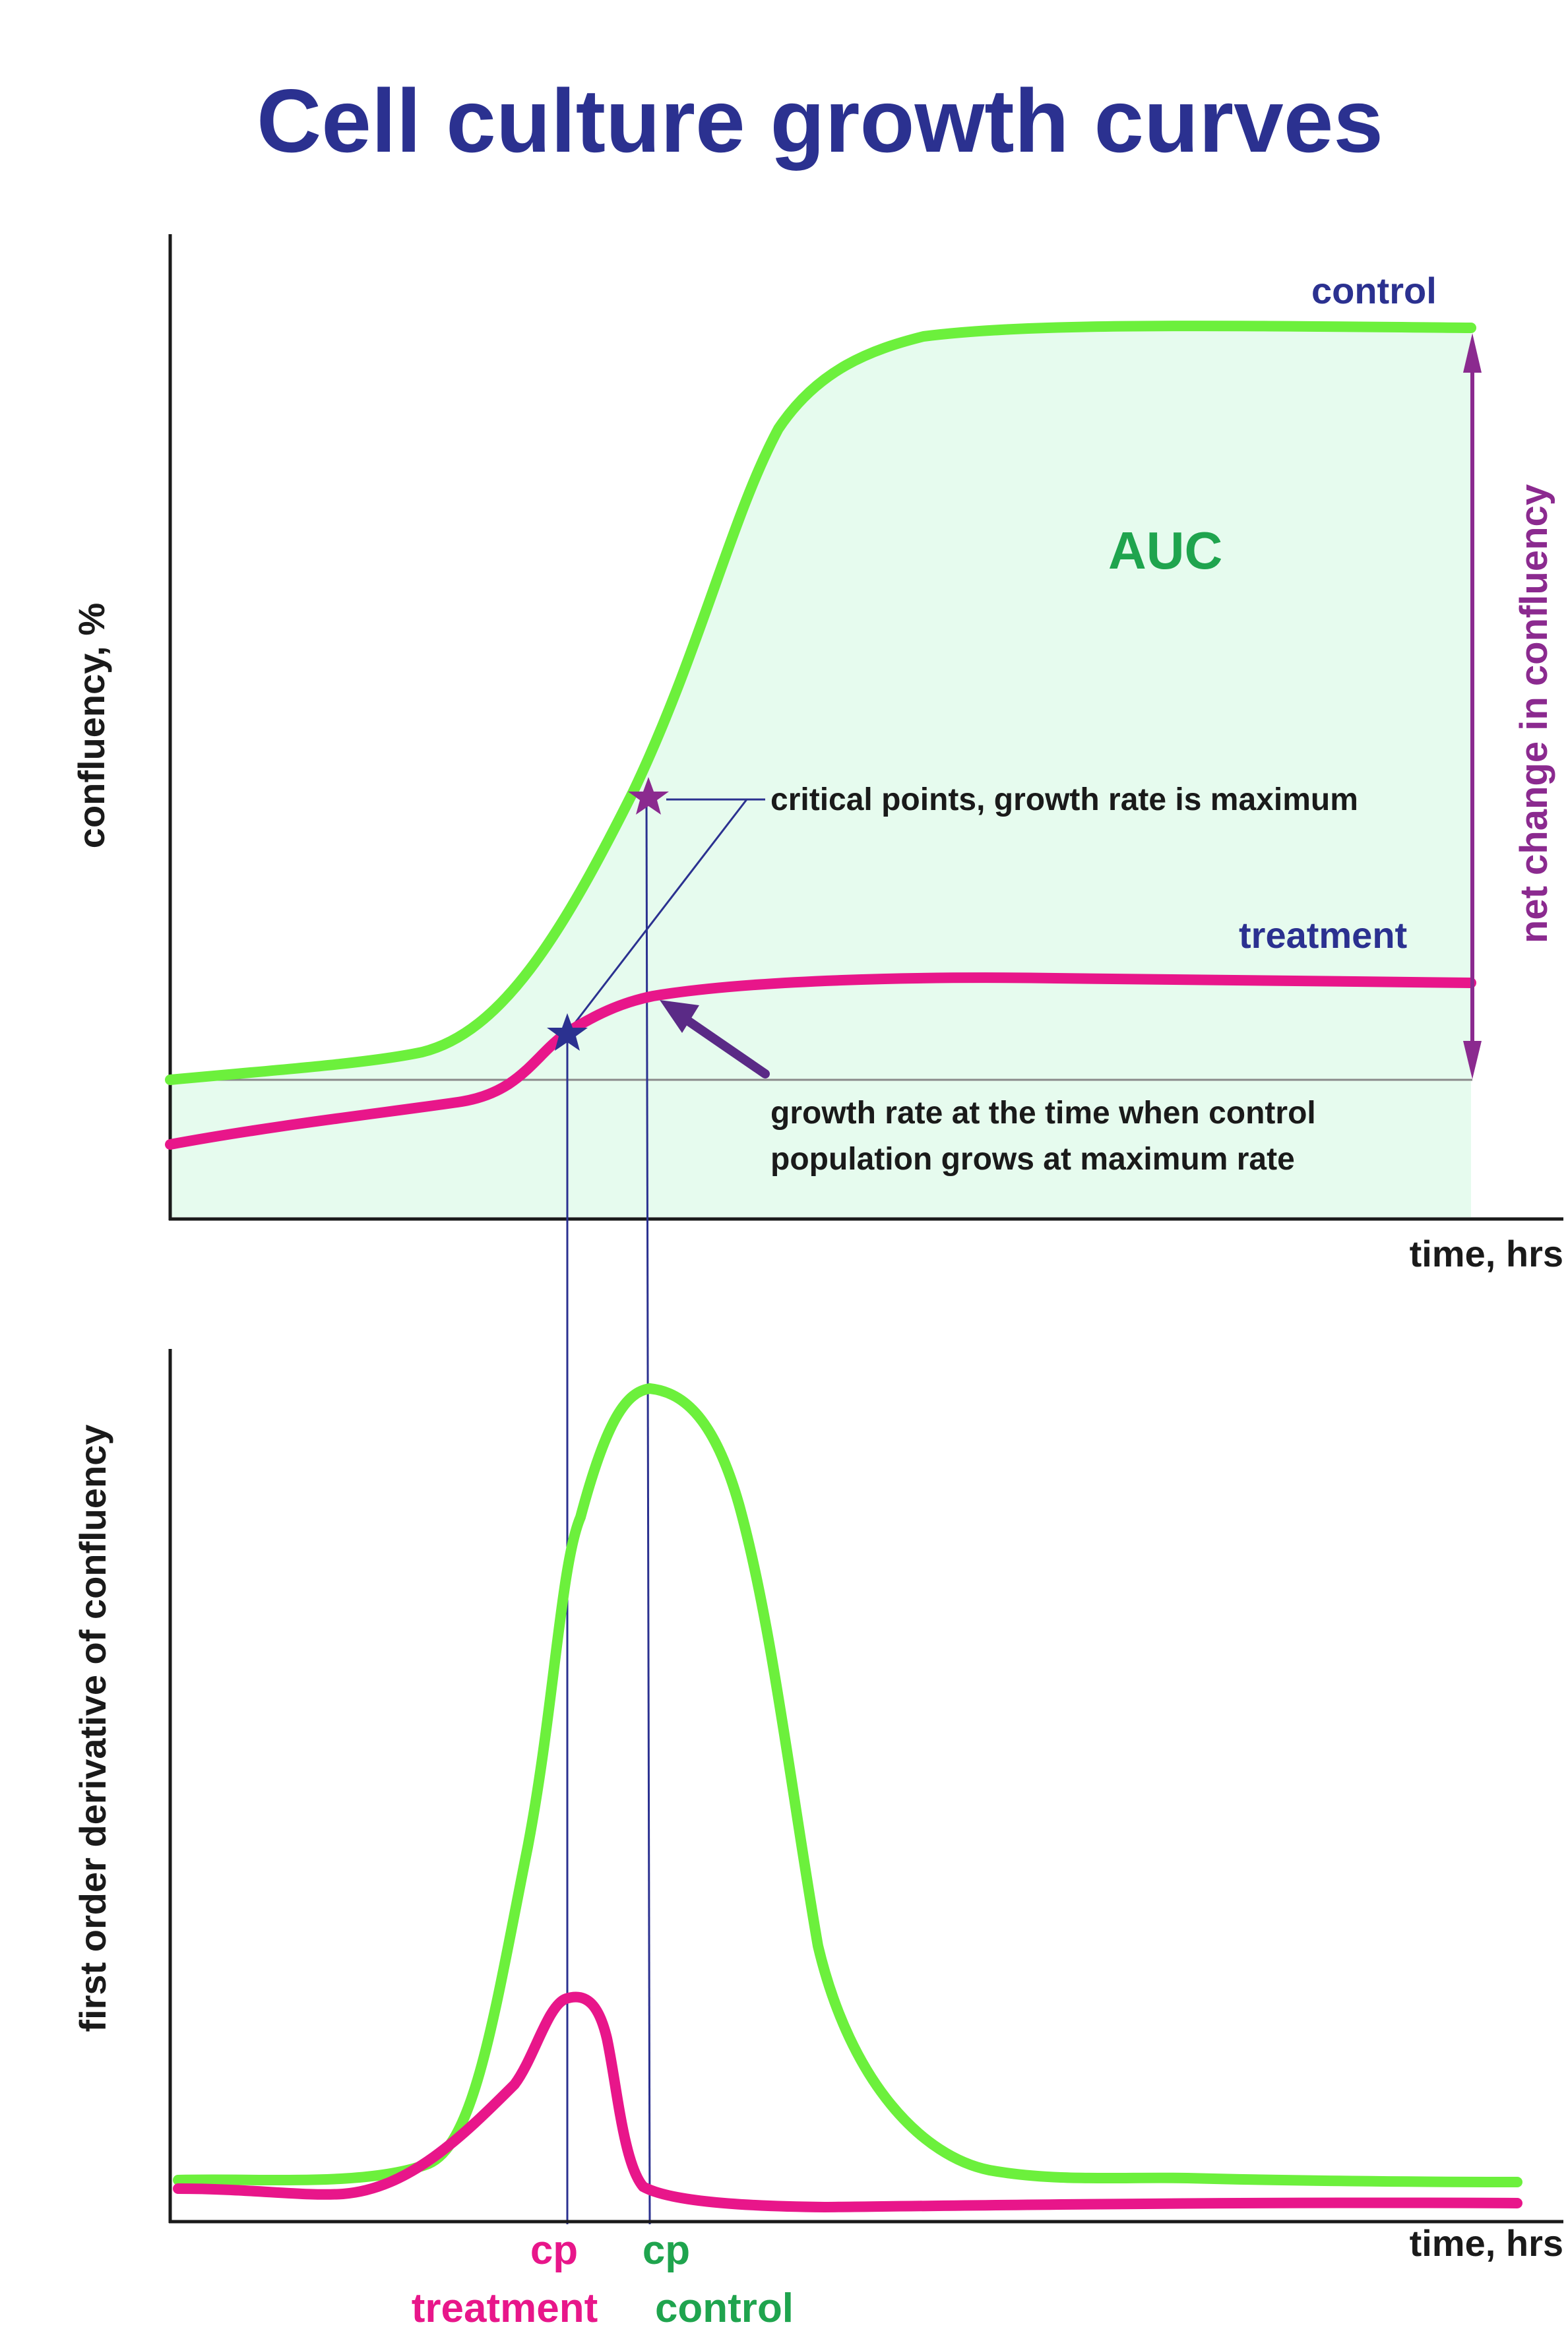  I want to click on net-change-arrow-down-icon, so click(1472, 1060).